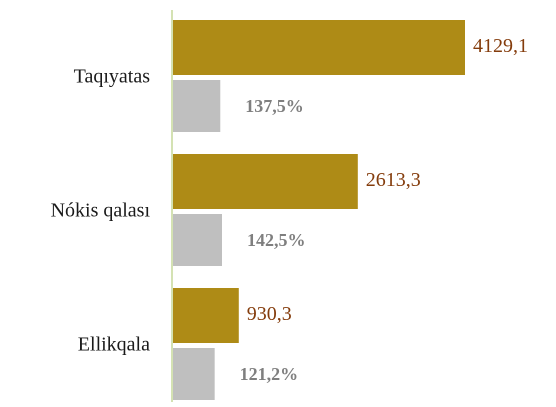 This screenshot has height=407, width=556. What do you see at coordinates (269, 374) in the screenshot?
I see `percent-label: 121,2%` at bounding box center [269, 374].